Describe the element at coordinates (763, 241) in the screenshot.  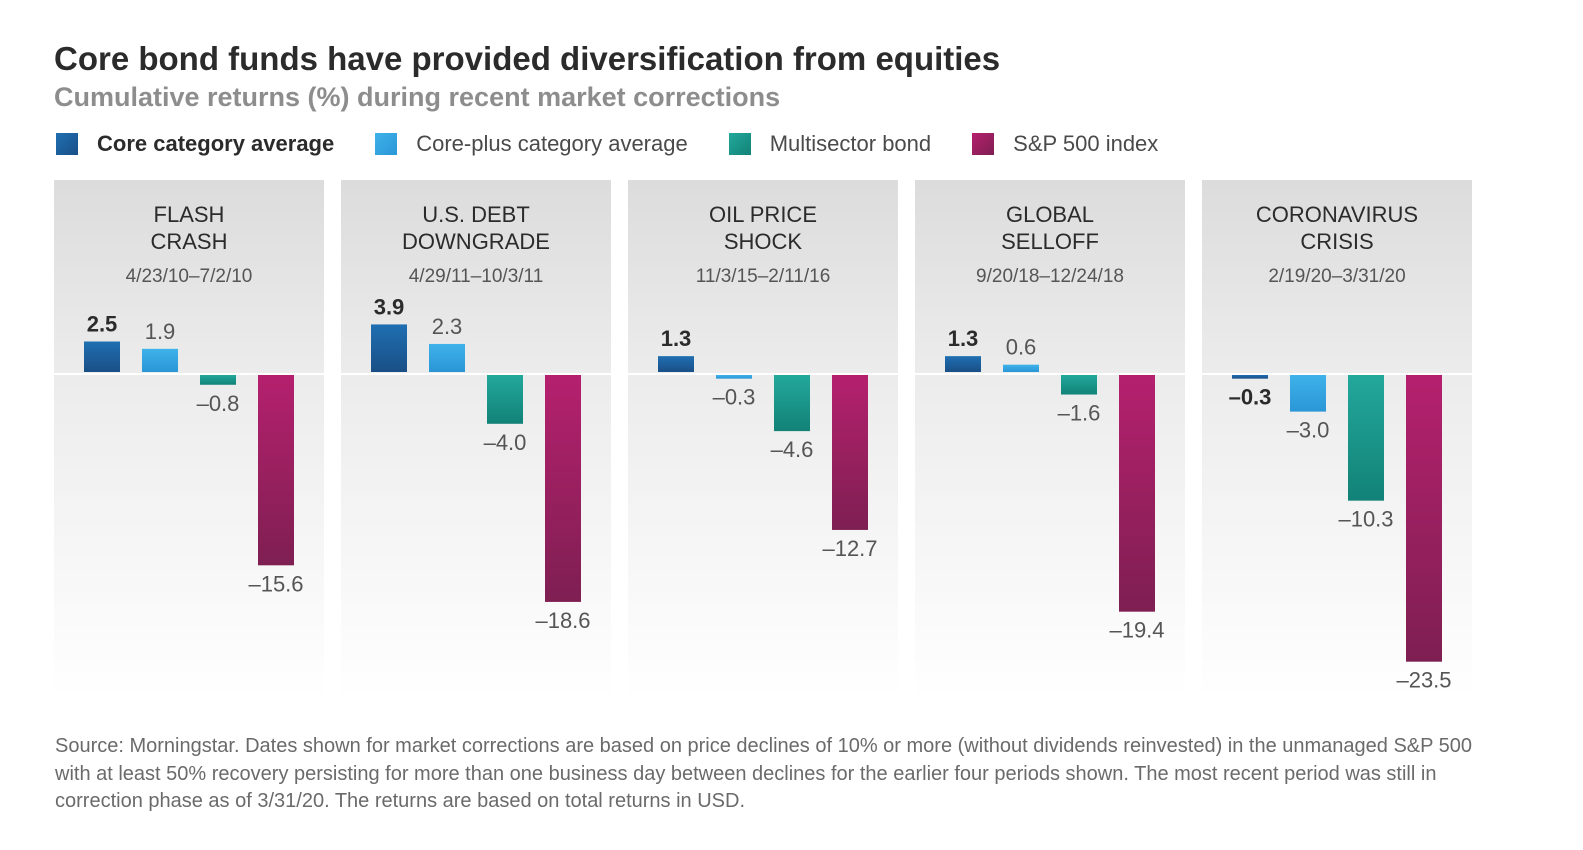
I see `panel-title-line: SHOCK` at that location.